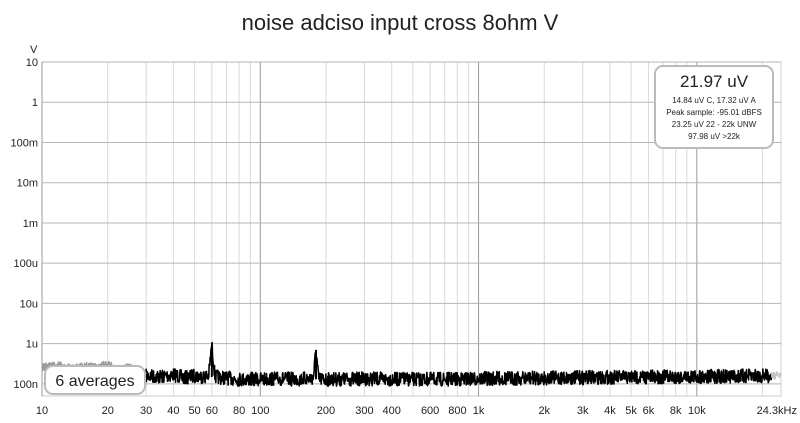 Image resolution: width=800 pixels, height=423 pixels. What do you see at coordinates (108, 411) in the screenshot?
I see `x-tick-label: 20` at bounding box center [108, 411].